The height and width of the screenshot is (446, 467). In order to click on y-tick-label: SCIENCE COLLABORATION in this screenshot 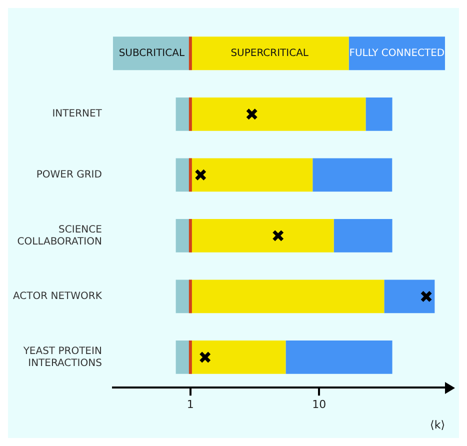, I will do `click(59, 236)`.